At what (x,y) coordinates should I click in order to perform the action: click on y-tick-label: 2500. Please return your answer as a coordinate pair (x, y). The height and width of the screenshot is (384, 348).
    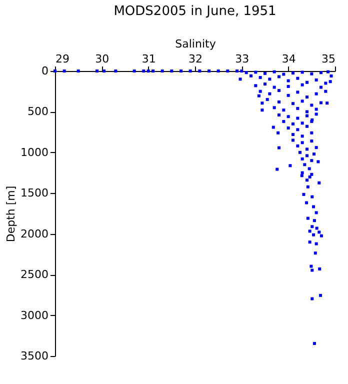
    Looking at the image, I should click on (34, 275).